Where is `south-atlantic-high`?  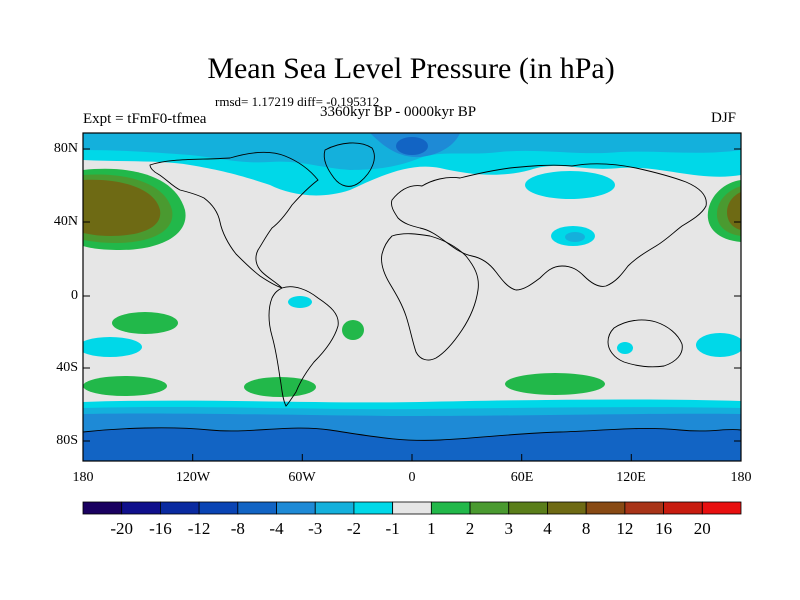
south-atlantic-high is located at coordinates (353, 330).